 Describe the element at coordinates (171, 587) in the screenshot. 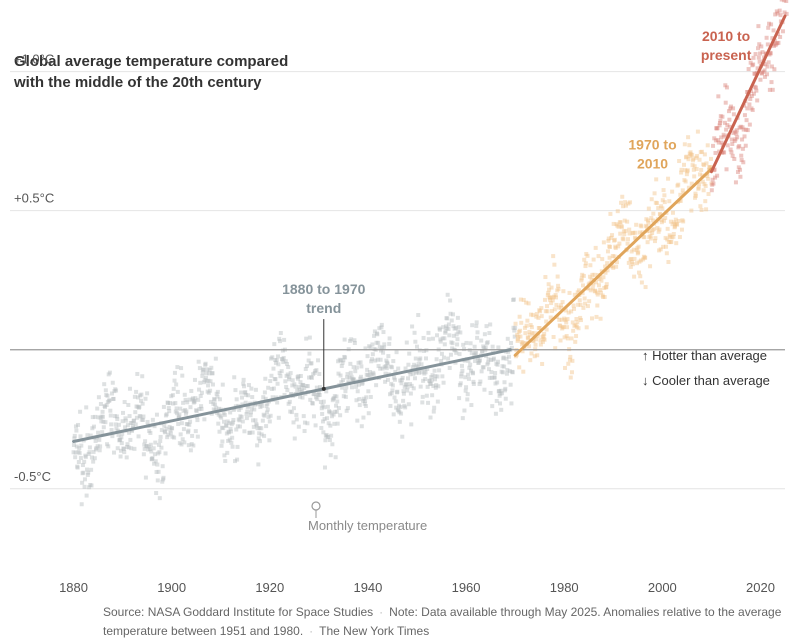

I see `x-tick-label: 1900` at that location.